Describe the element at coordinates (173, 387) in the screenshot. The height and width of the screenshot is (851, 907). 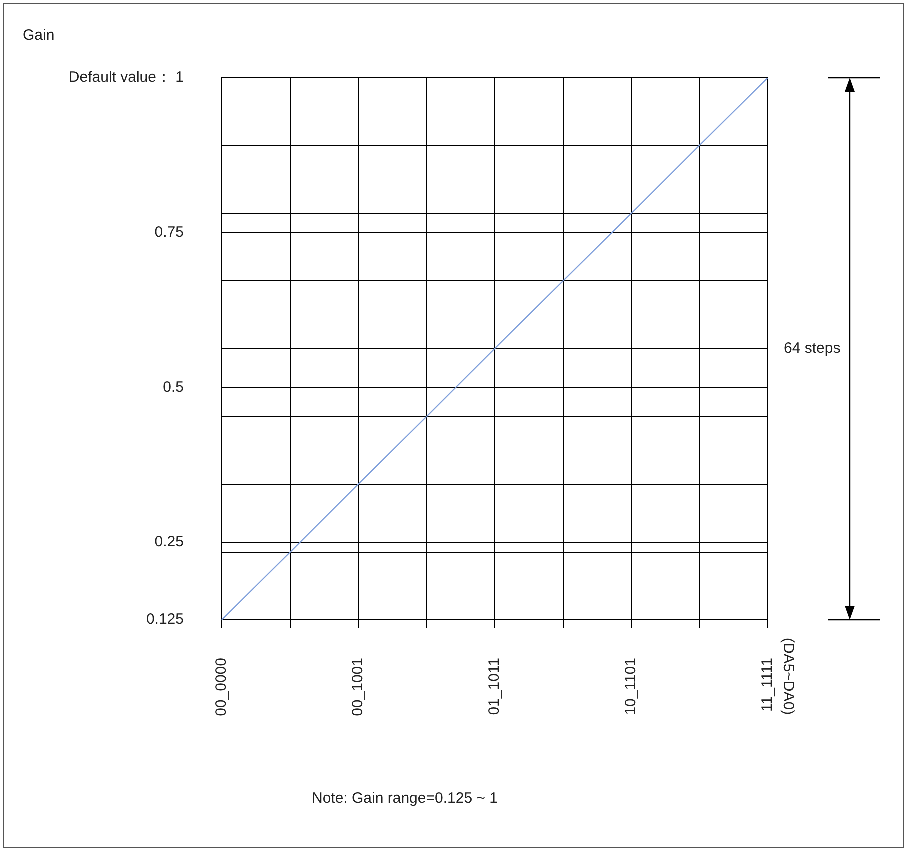
I see `y-tick-label: 0.5` at that location.